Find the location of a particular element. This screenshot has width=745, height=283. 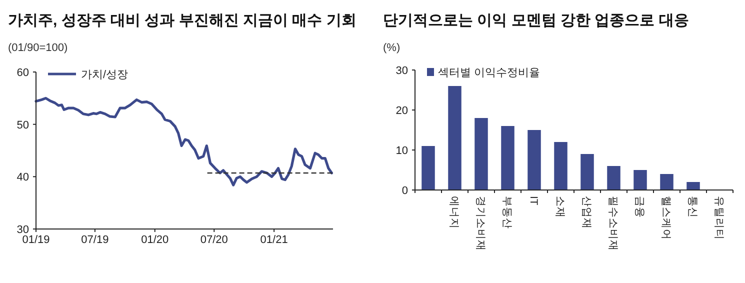

legend-label: 섹터별 이익수정비율 is located at coordinates (489, 73).